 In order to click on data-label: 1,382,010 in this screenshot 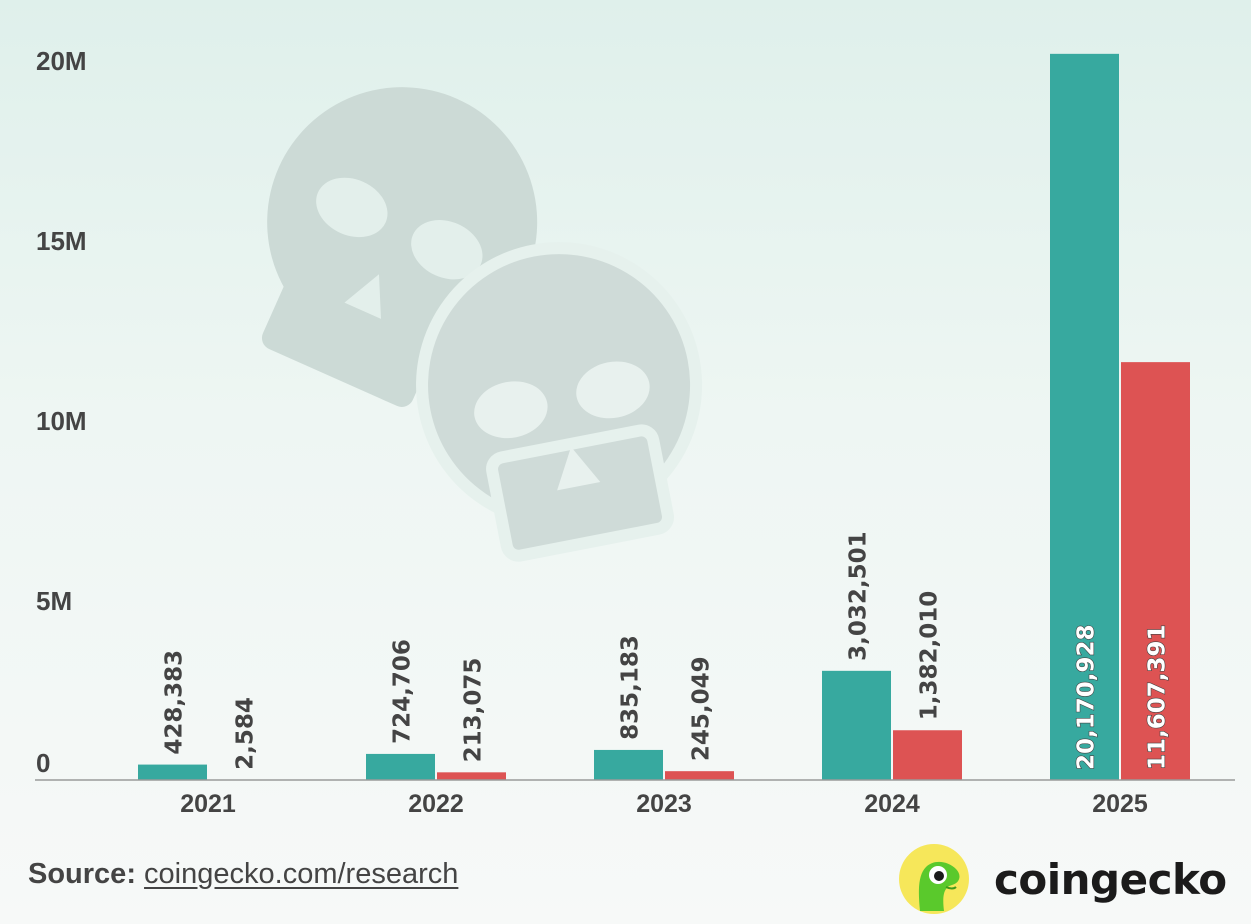, I will do `click(930, 656)`.